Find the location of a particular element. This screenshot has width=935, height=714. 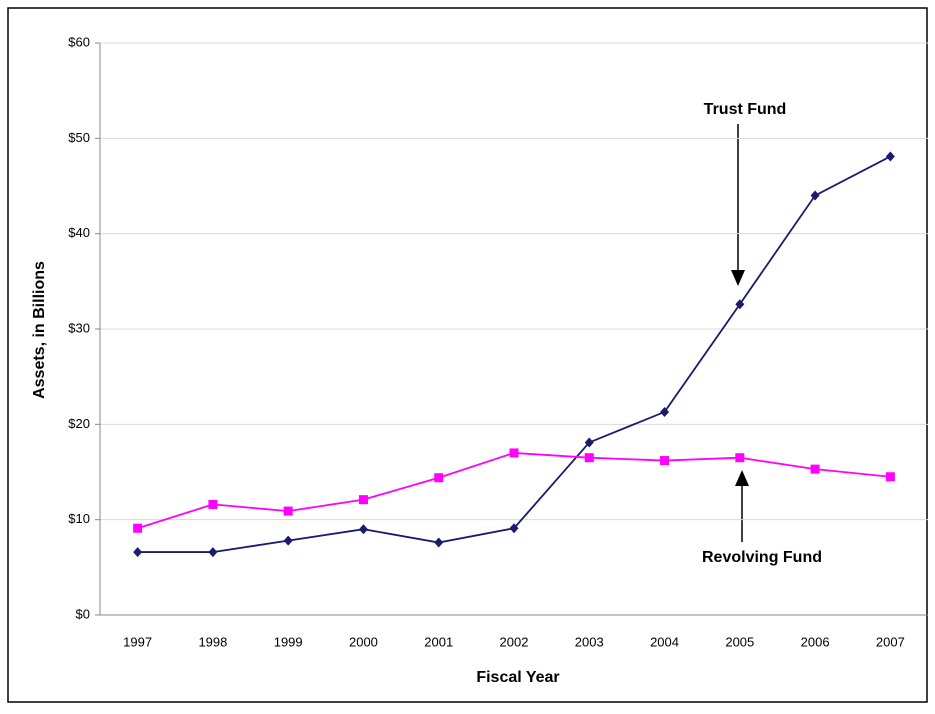

y-tick-label: $40 is located at coordinates (79, 232).